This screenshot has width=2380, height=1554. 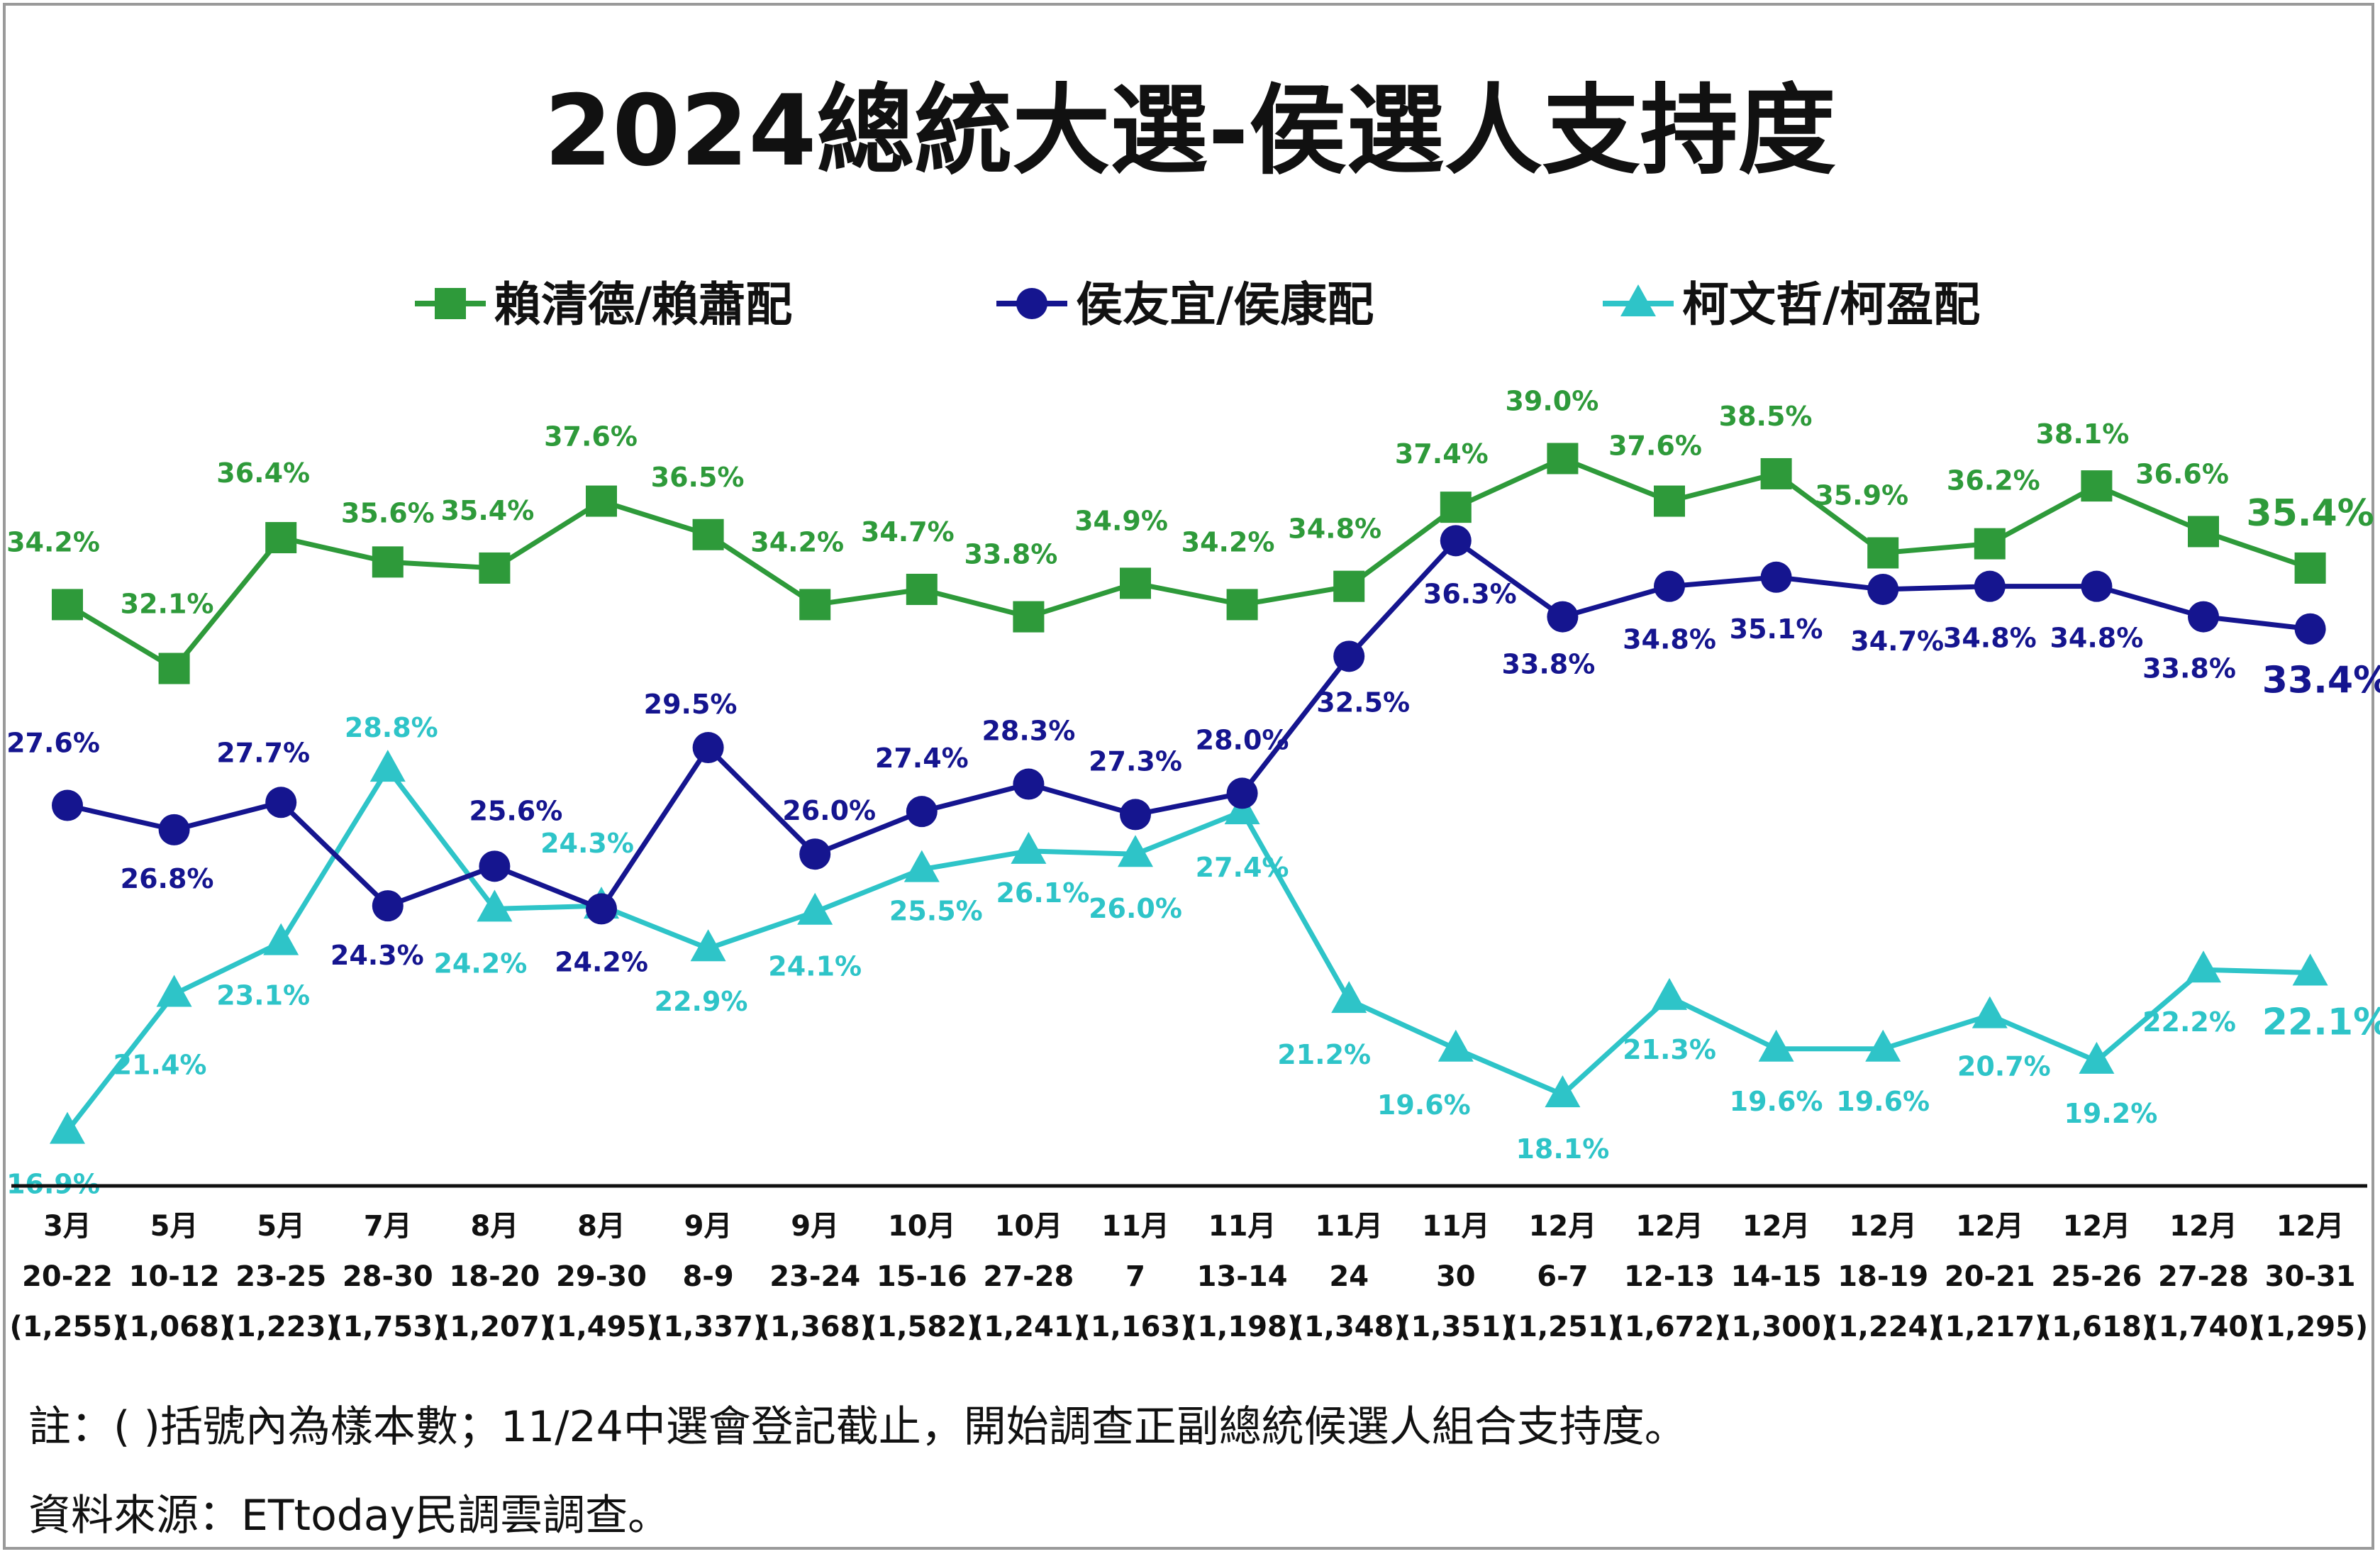 I want to click on x-tick-days-17: 14-15, so click(x=1777, y=1276).